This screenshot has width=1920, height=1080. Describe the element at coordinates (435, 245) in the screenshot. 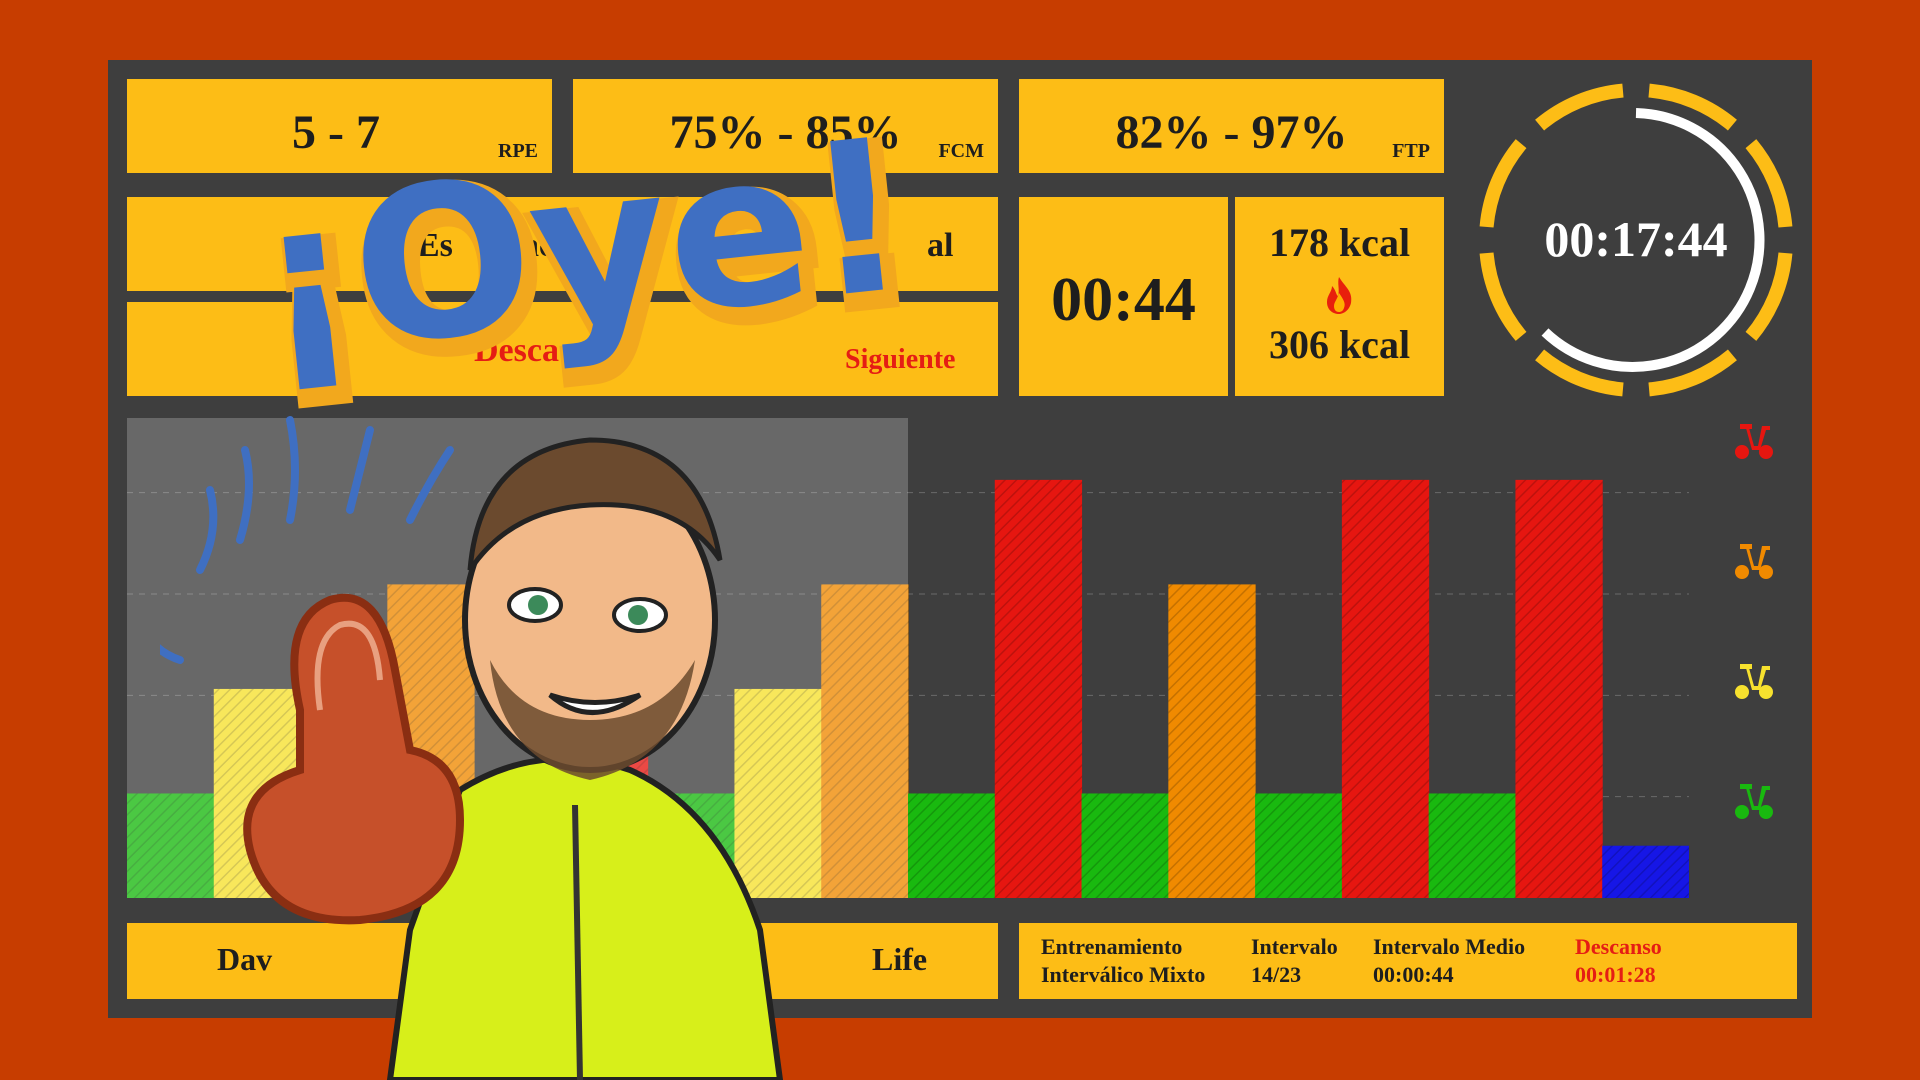

I see `state-fragment-1: Es` at that location.